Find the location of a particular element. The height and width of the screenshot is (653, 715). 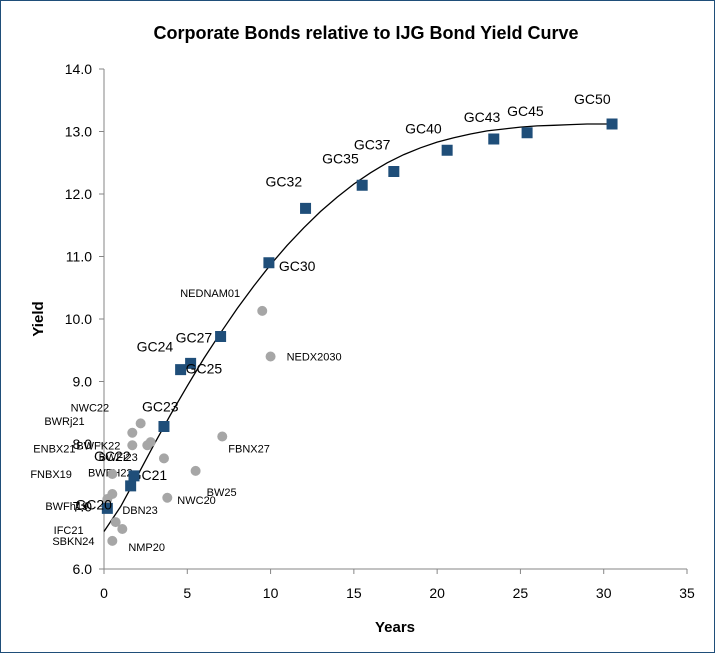

x-tick-label: 30 is located at coordinates (604, 593).